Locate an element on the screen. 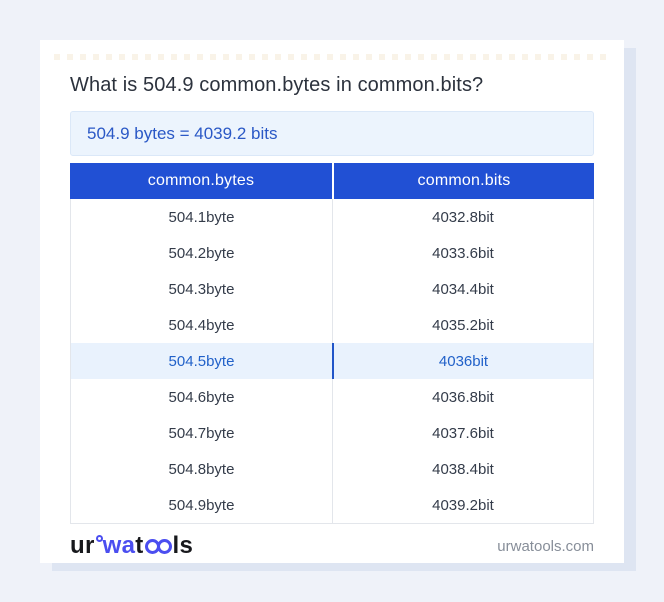 The image size is (664, 602). logo-text-ls: ls is located at coordinates (183, 545).